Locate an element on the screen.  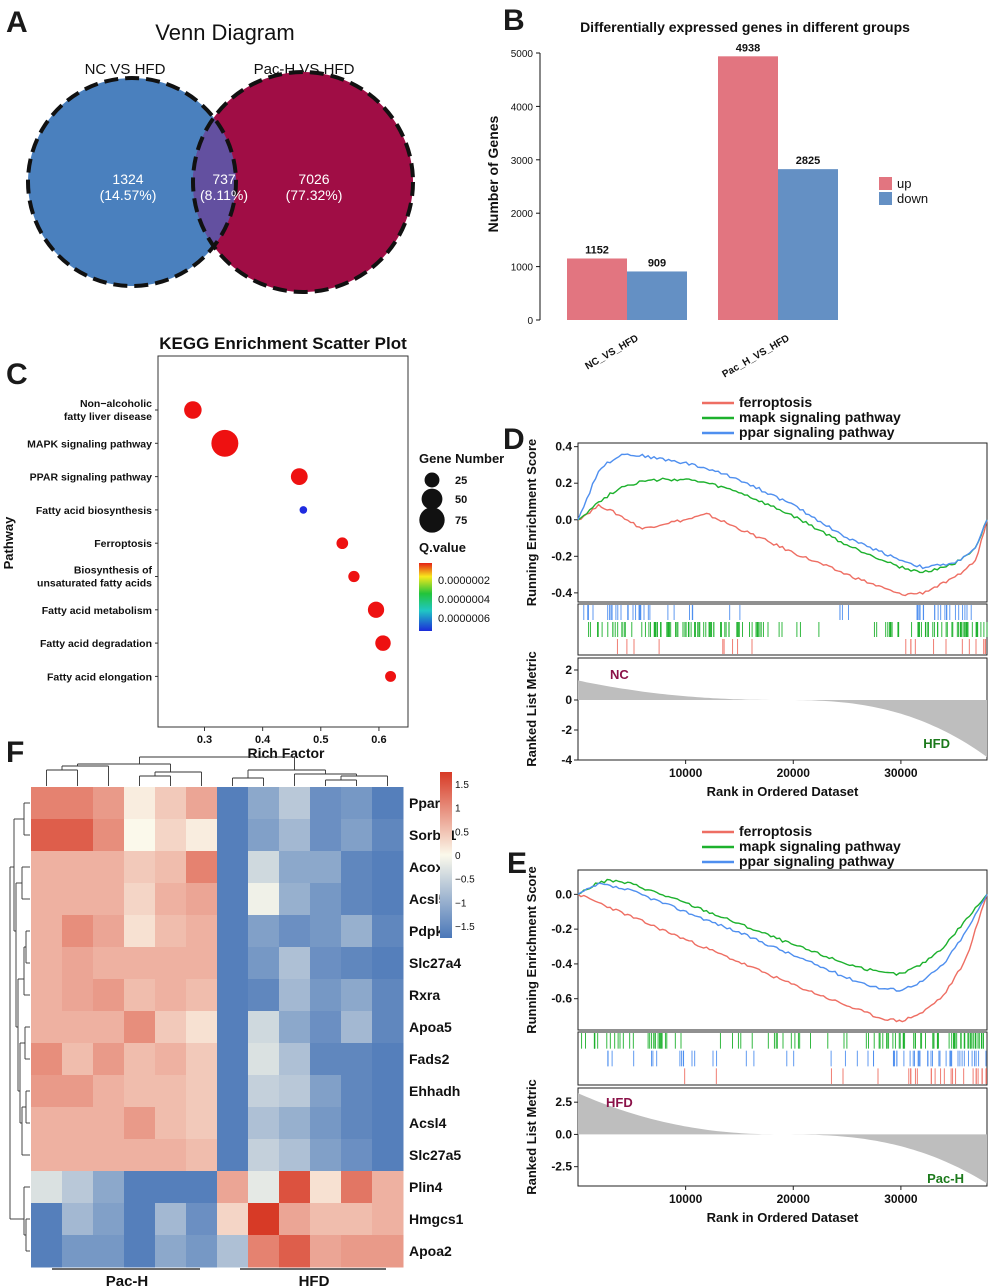
bar-x-tick-label: NC_VS_HFD is located at coordinates (611, 352).